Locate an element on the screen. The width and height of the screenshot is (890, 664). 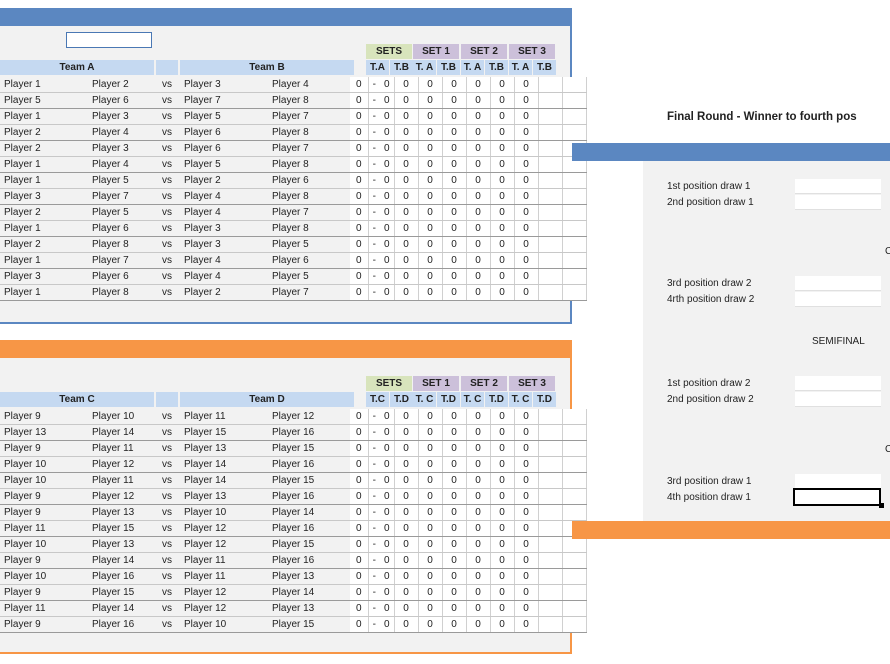
final-input-8-selected is located at coordinates (837, 497).